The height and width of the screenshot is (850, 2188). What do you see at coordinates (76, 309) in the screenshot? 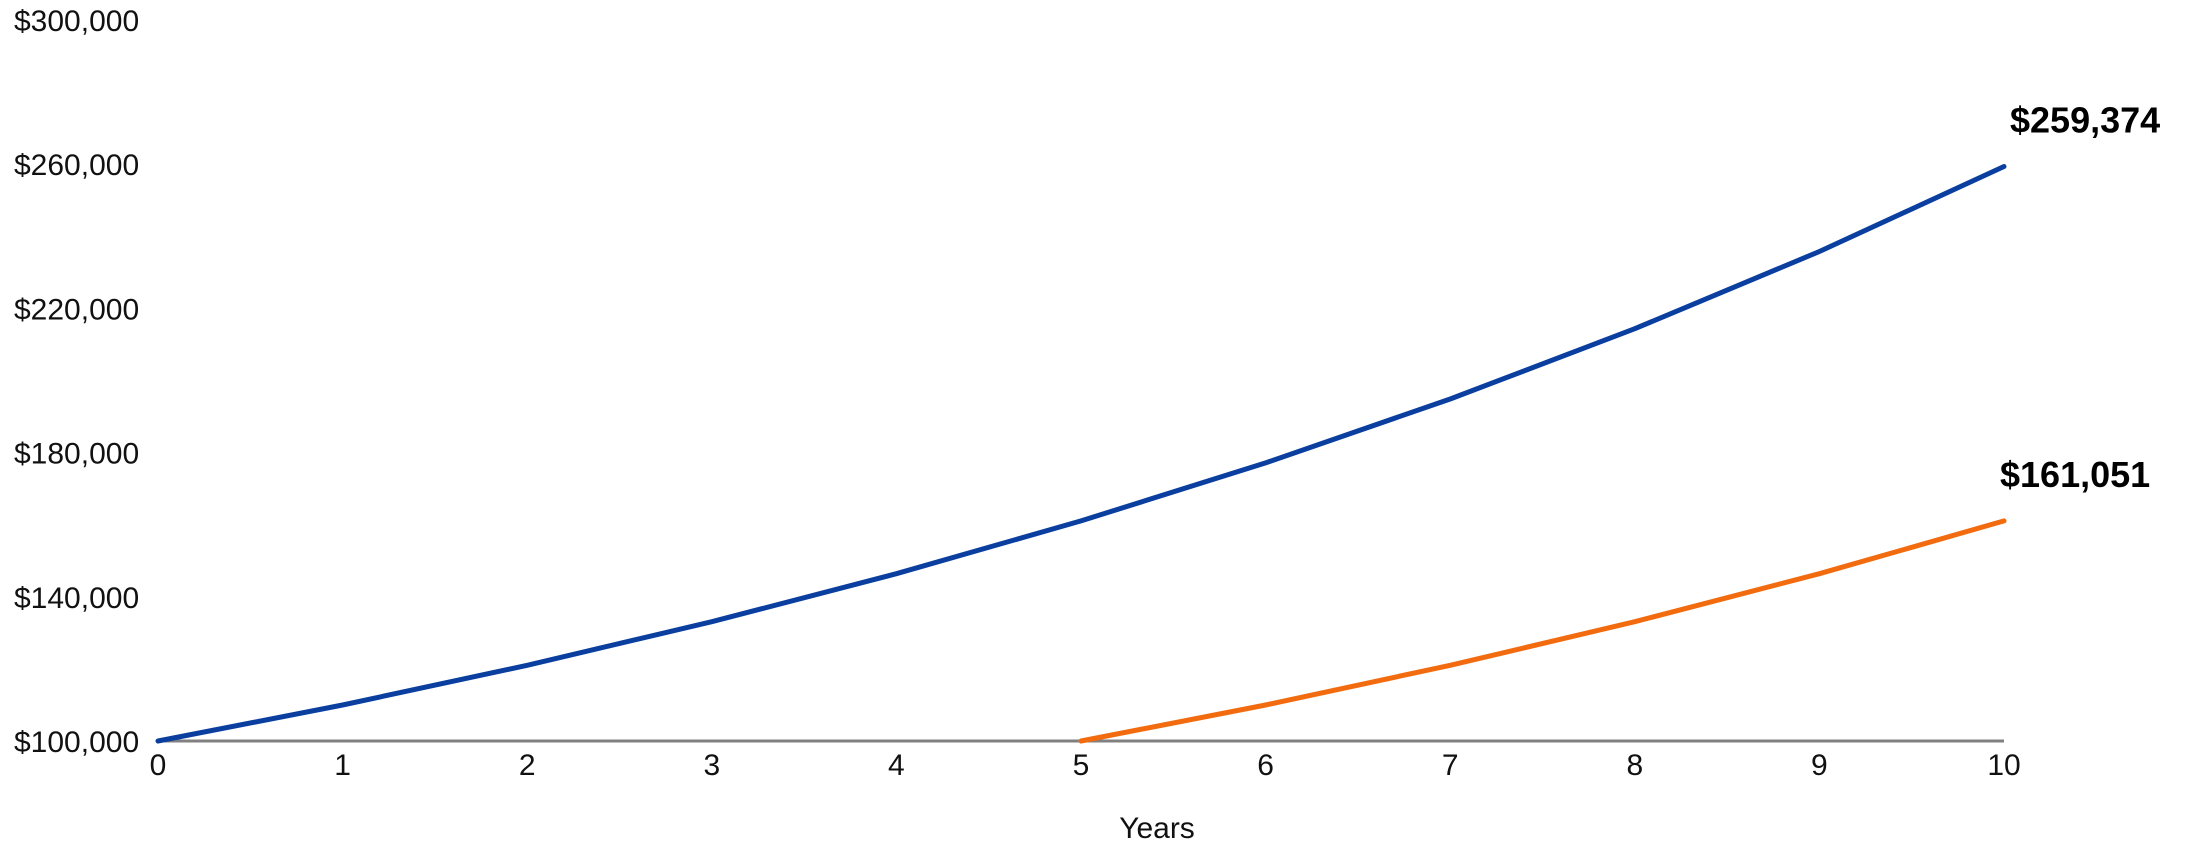
I see `y-tick-label: $220,000` at bounding box center [76, 309].